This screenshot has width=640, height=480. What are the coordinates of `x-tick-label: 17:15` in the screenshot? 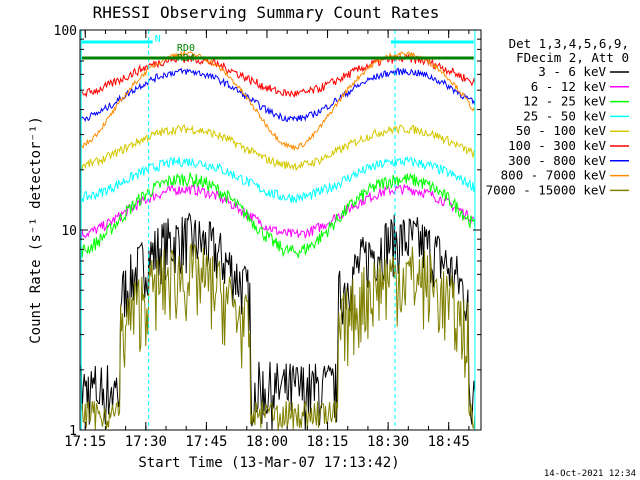 It's located at (85, 442).